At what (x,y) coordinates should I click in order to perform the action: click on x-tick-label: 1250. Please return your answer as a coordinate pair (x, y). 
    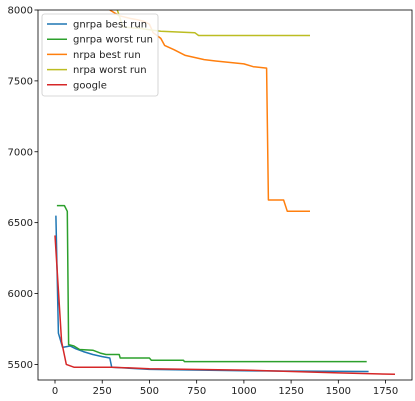
    Looking at the image, I should click on (290, 391).